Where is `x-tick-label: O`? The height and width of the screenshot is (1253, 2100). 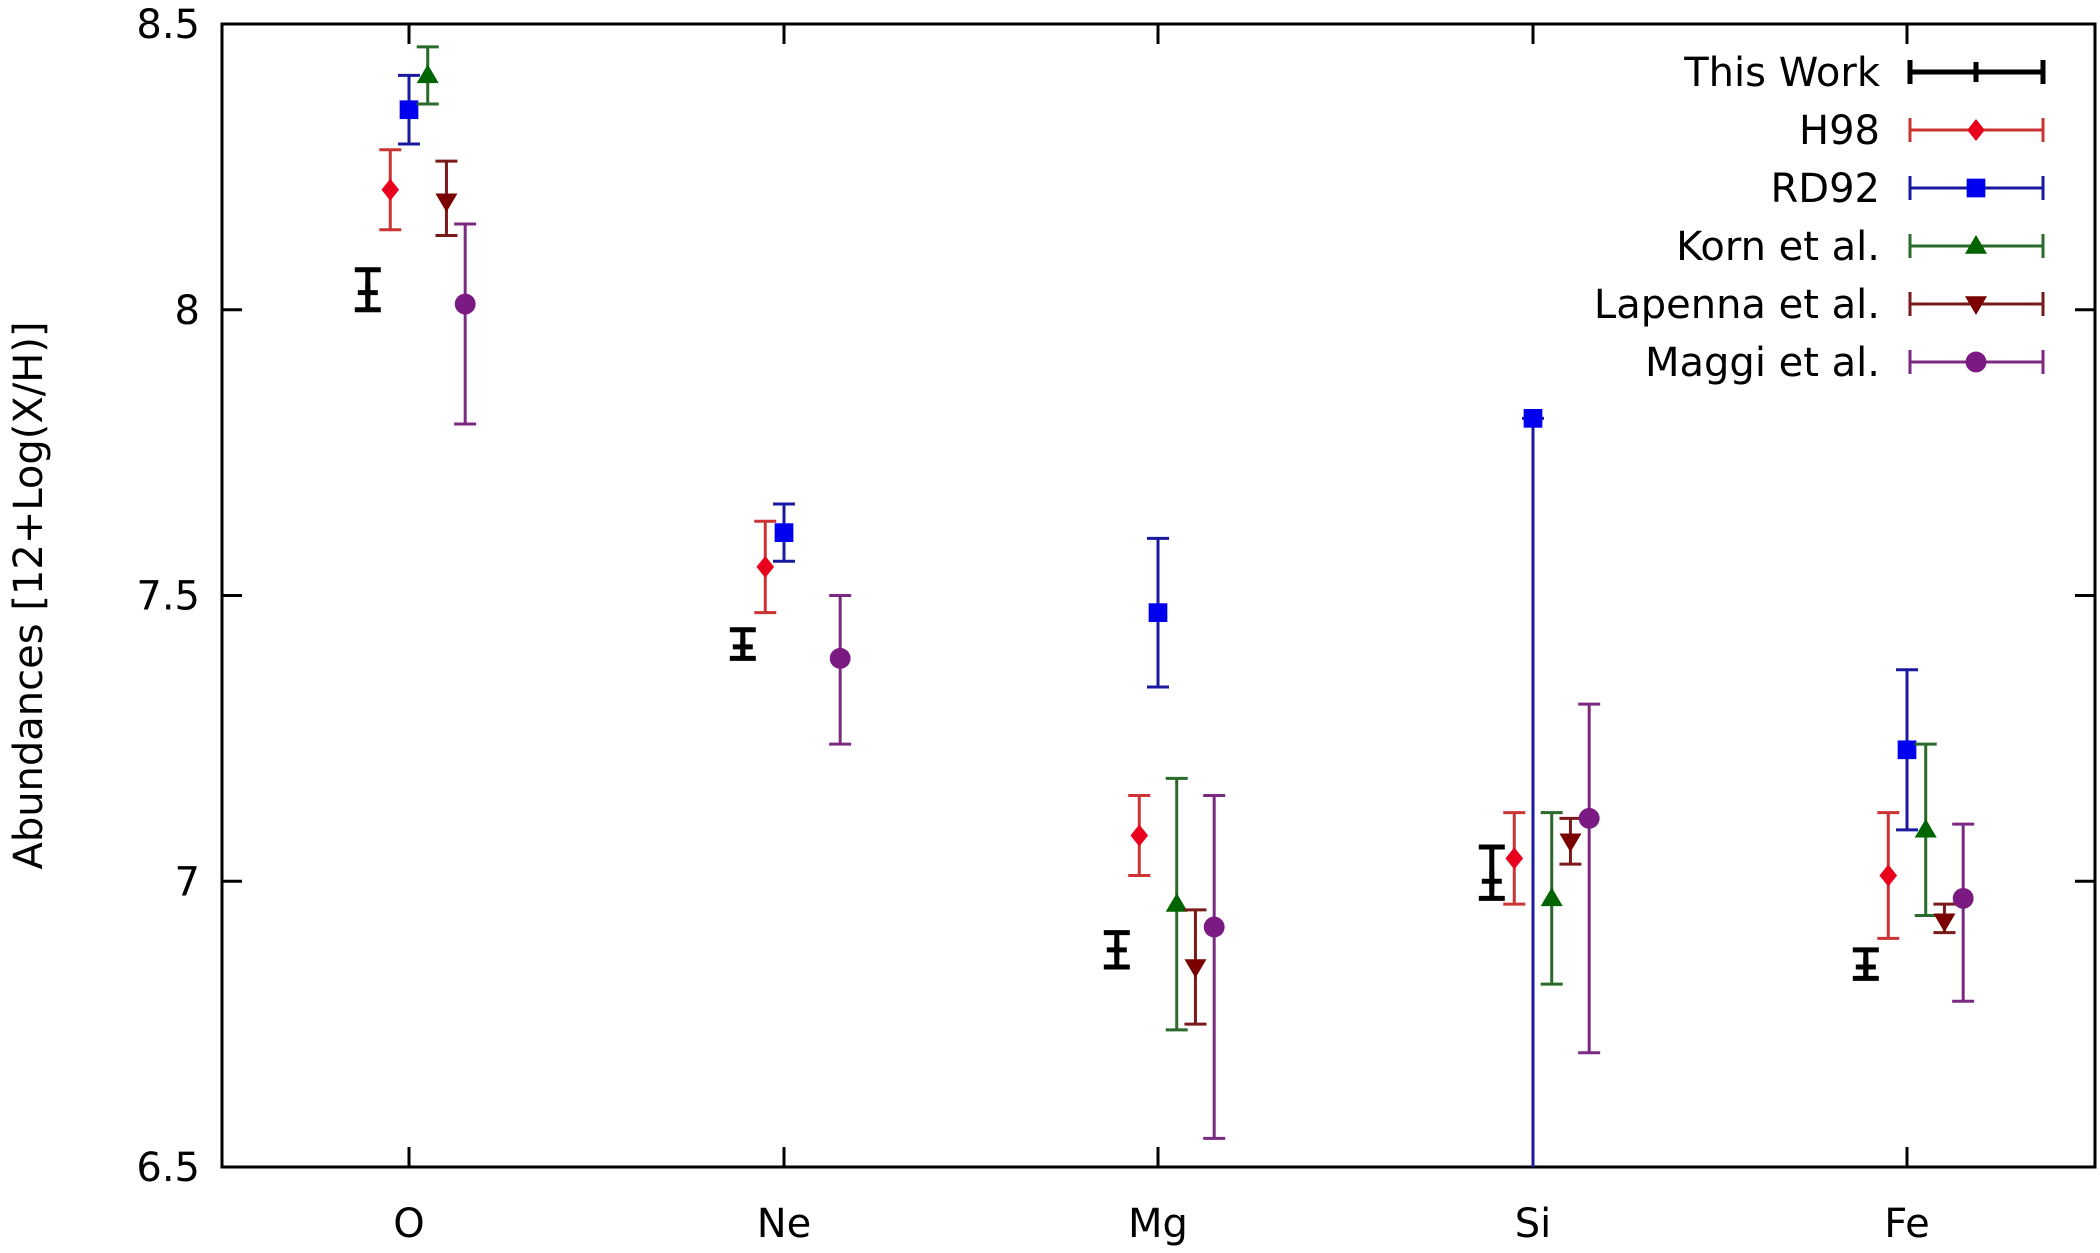
x-tick-label: O is located at coordinates (408, 1224).